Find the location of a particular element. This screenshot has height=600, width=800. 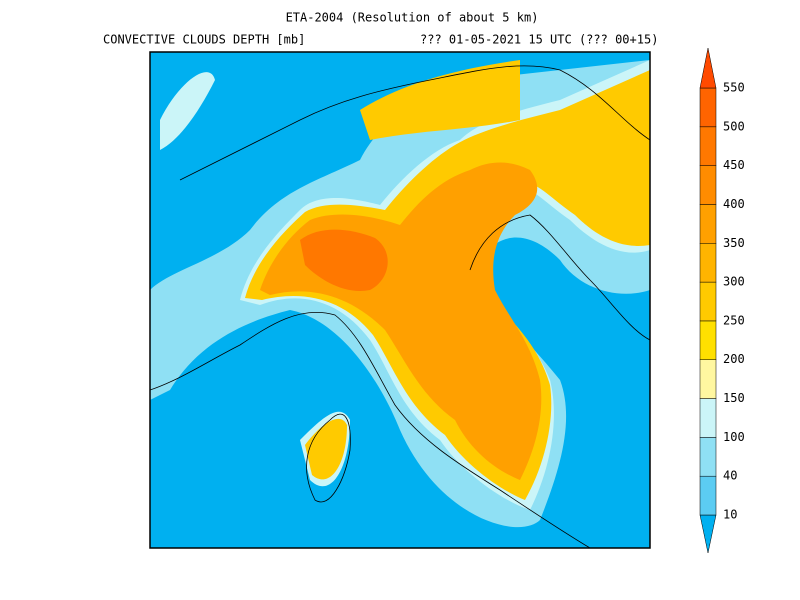

border is located at coordinates (414, 123).